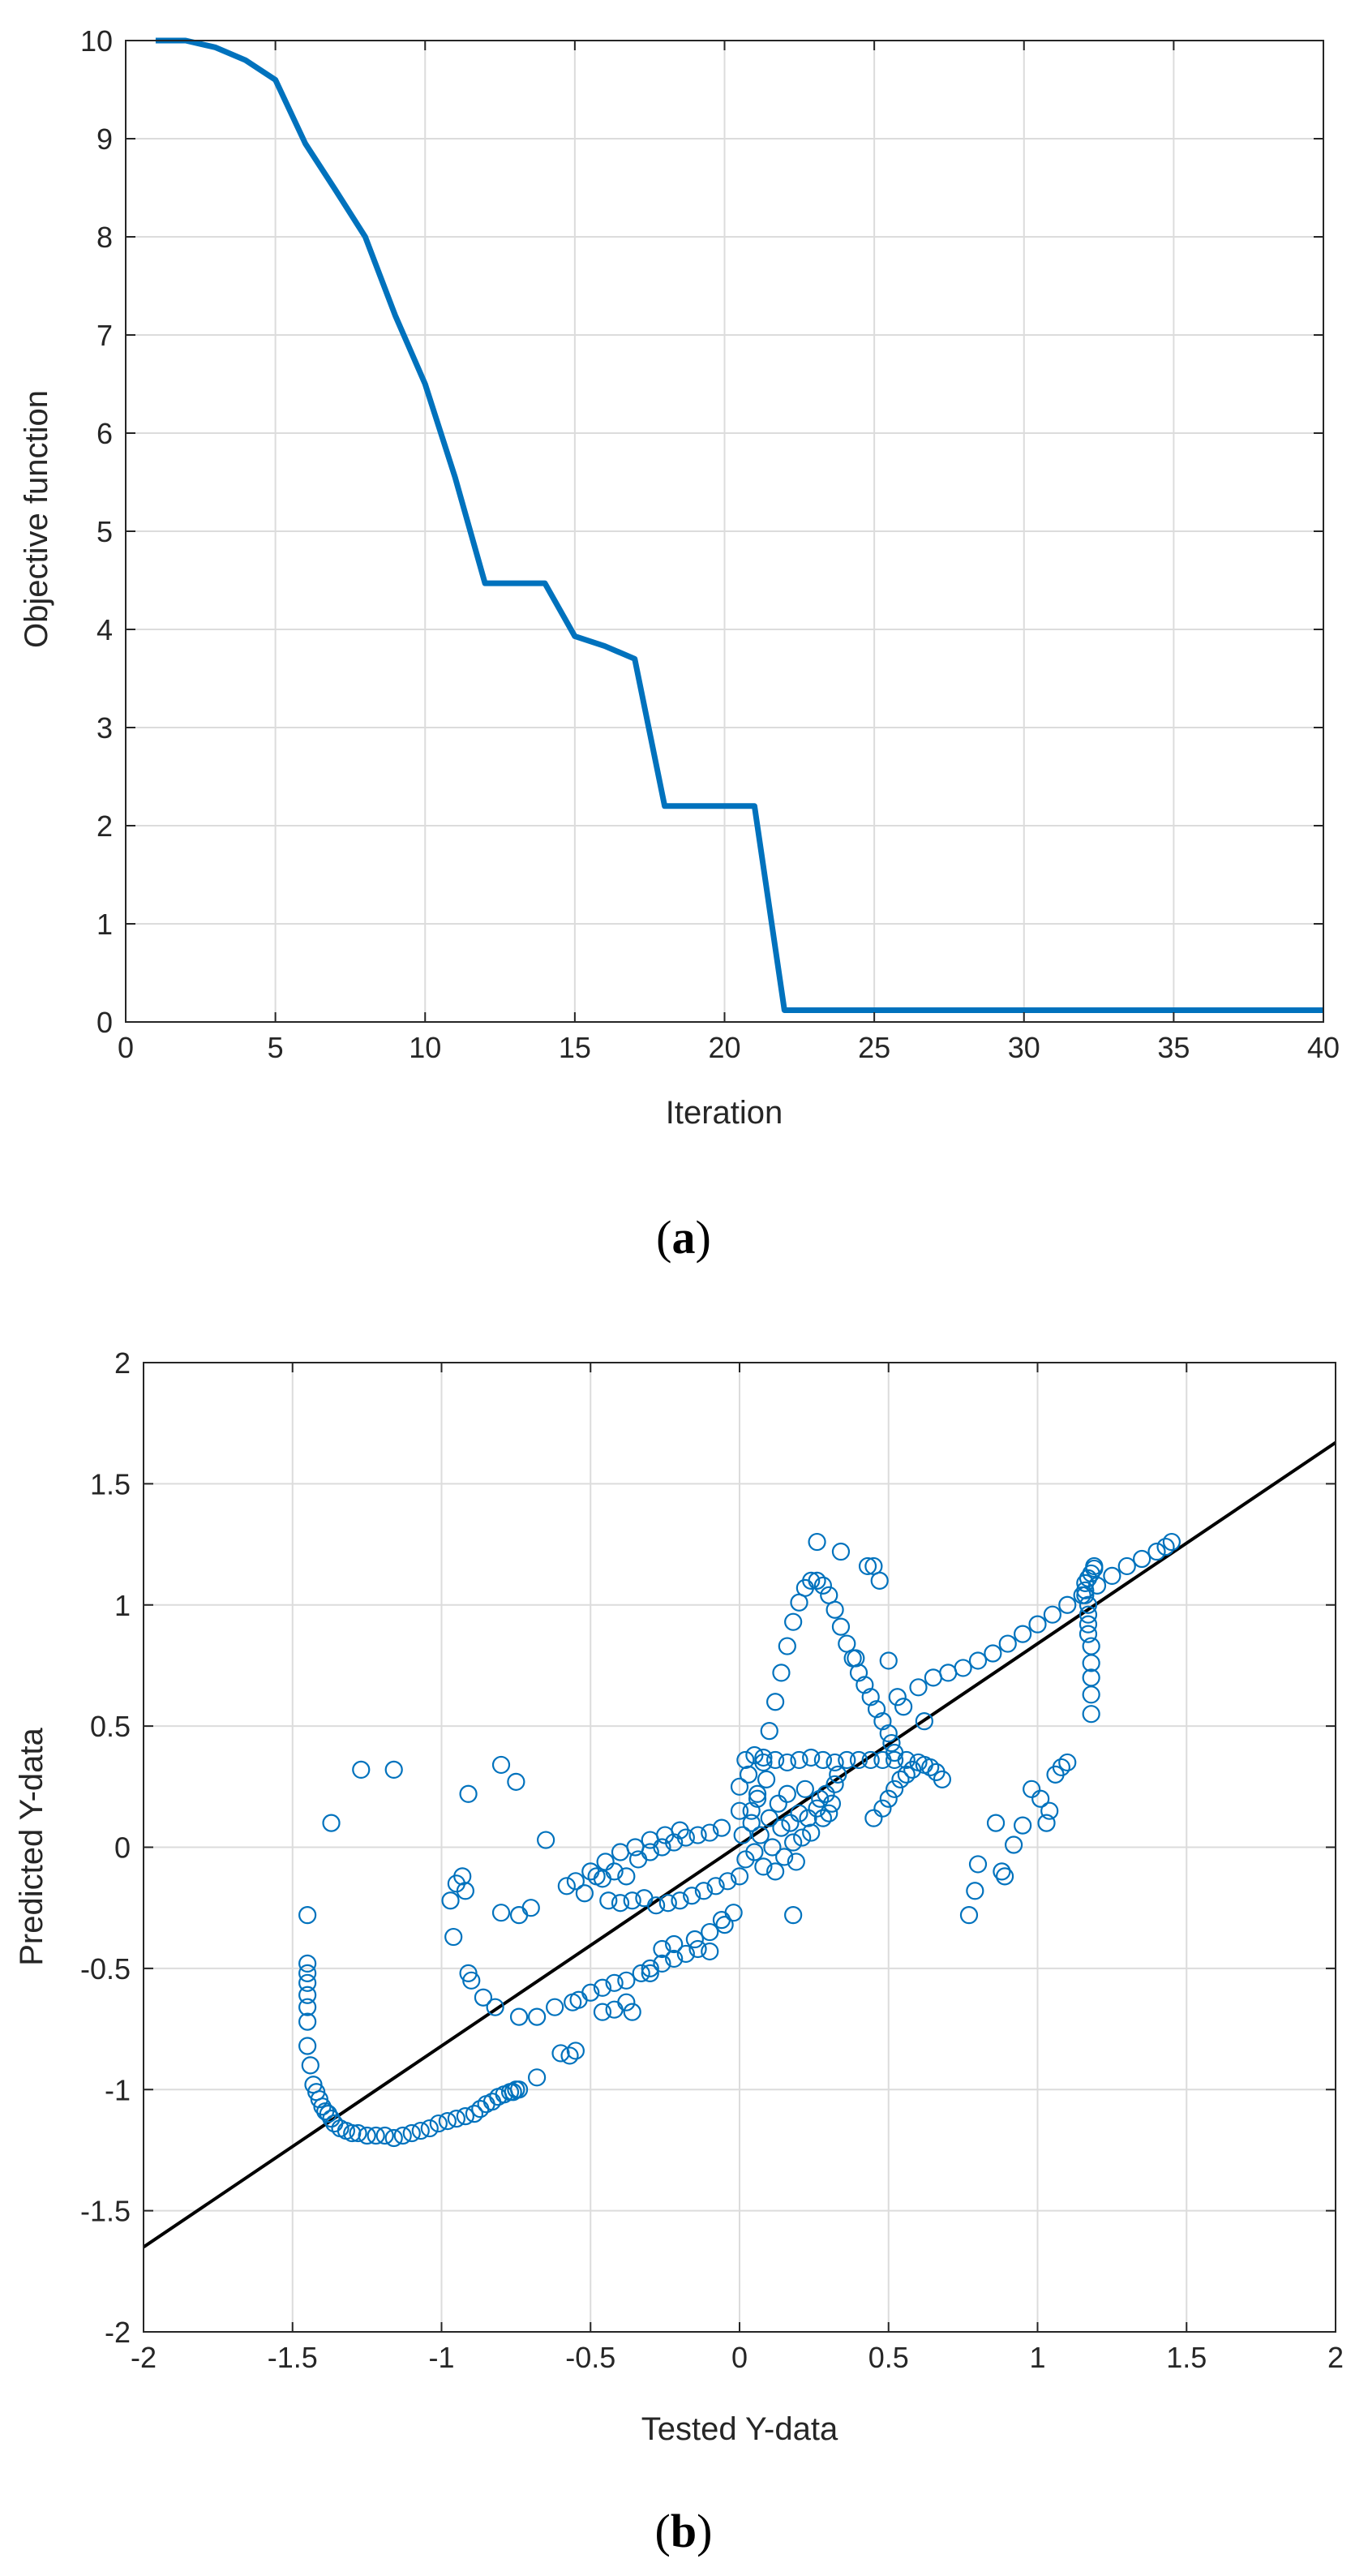  Describe the element at coordinates (1323, 1047) in the screenshot. I see `panel-a-x-tick-label: 40` at that location.